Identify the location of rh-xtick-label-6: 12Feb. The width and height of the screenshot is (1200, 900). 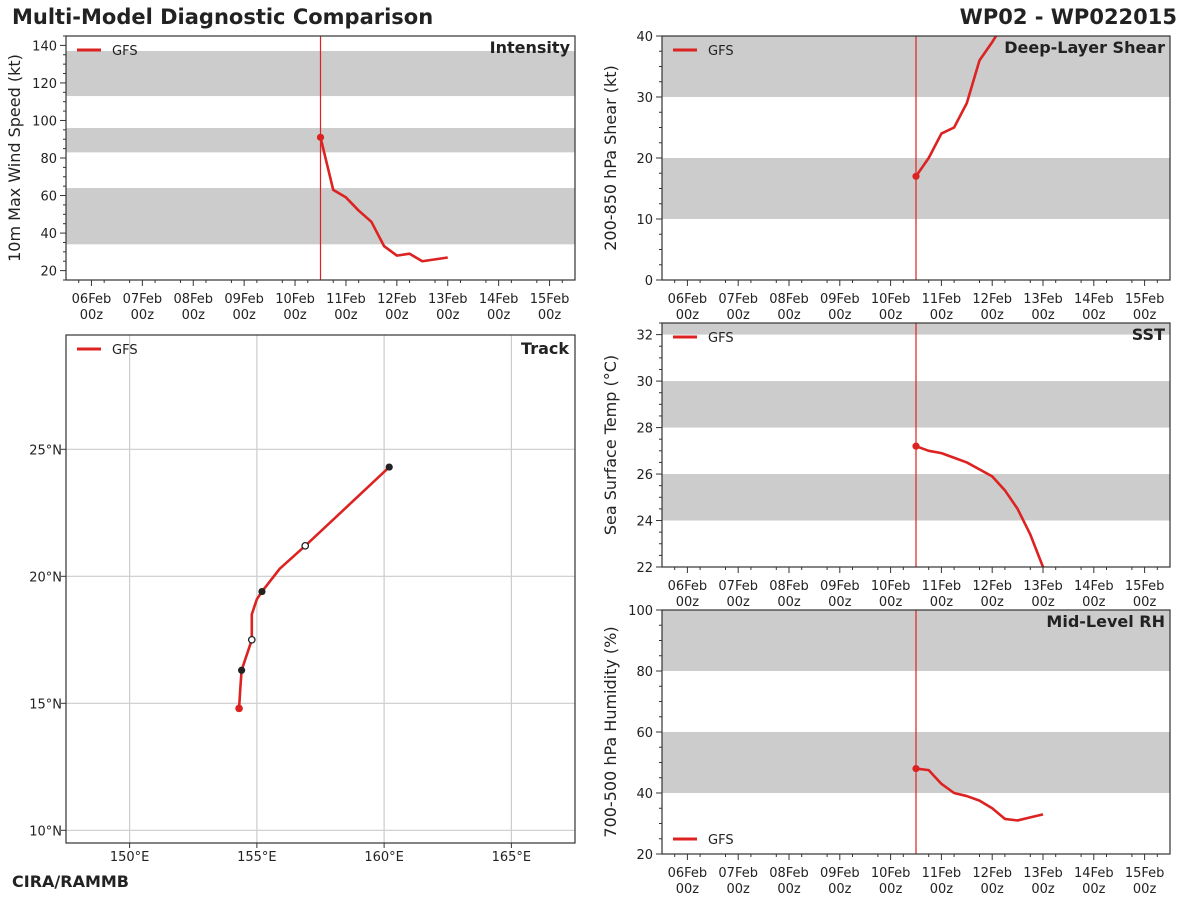
(992, 873).